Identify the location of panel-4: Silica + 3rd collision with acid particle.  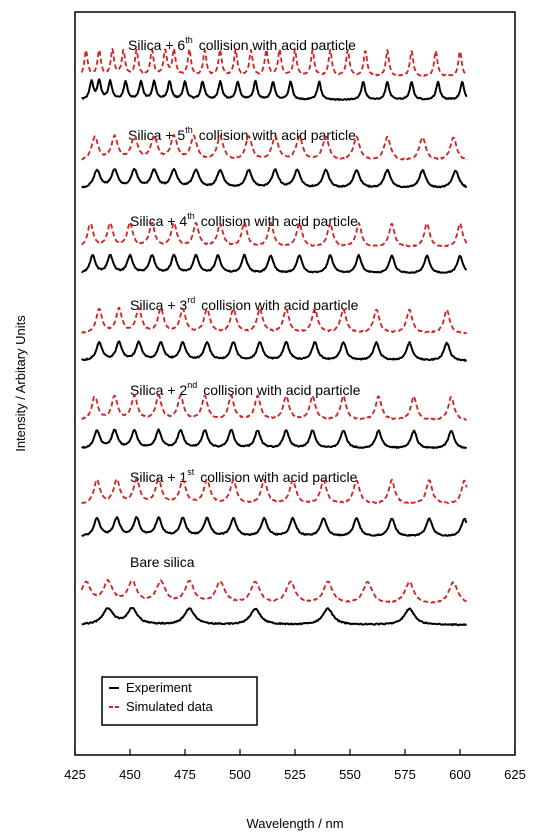
(274, 328).